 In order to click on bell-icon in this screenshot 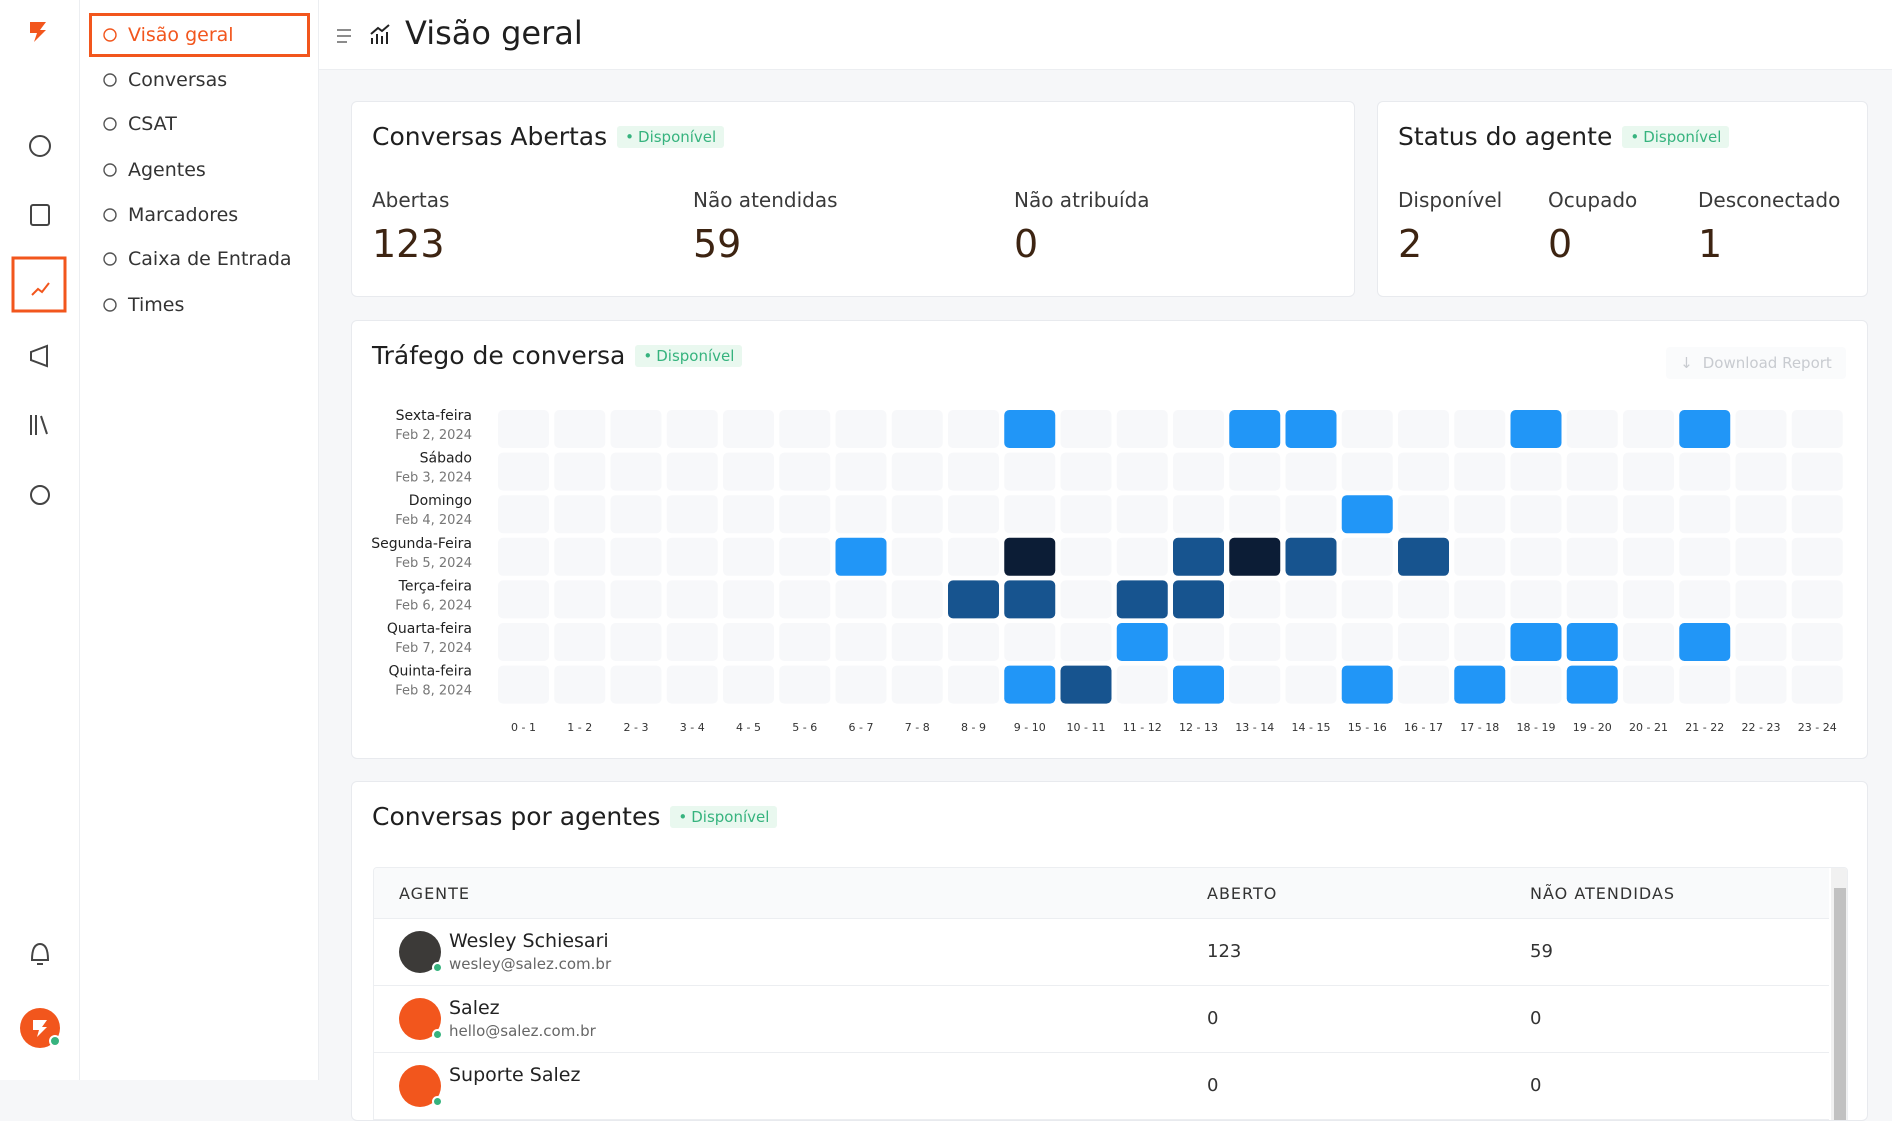, I will do `click(40, 953)`.